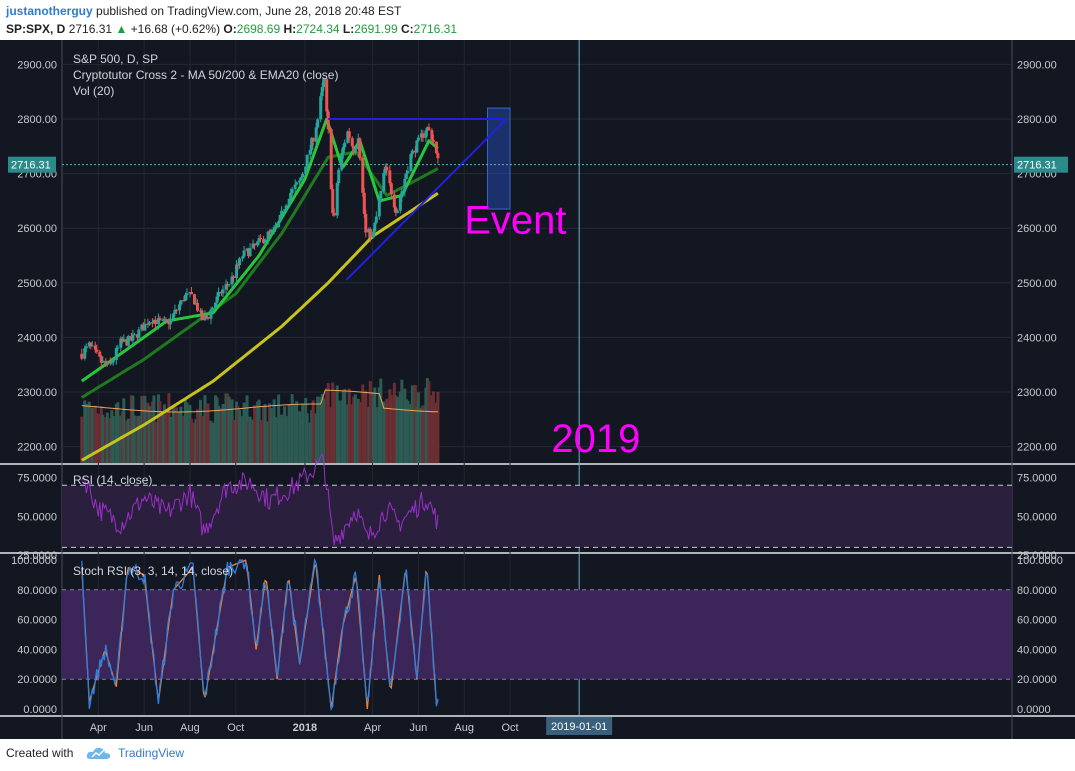 The image size is (1075, 771). What do you see at coordinates (375, 29) in the screenshot?
I see `low-value: 2691.99` at bounding box center [375, 29].